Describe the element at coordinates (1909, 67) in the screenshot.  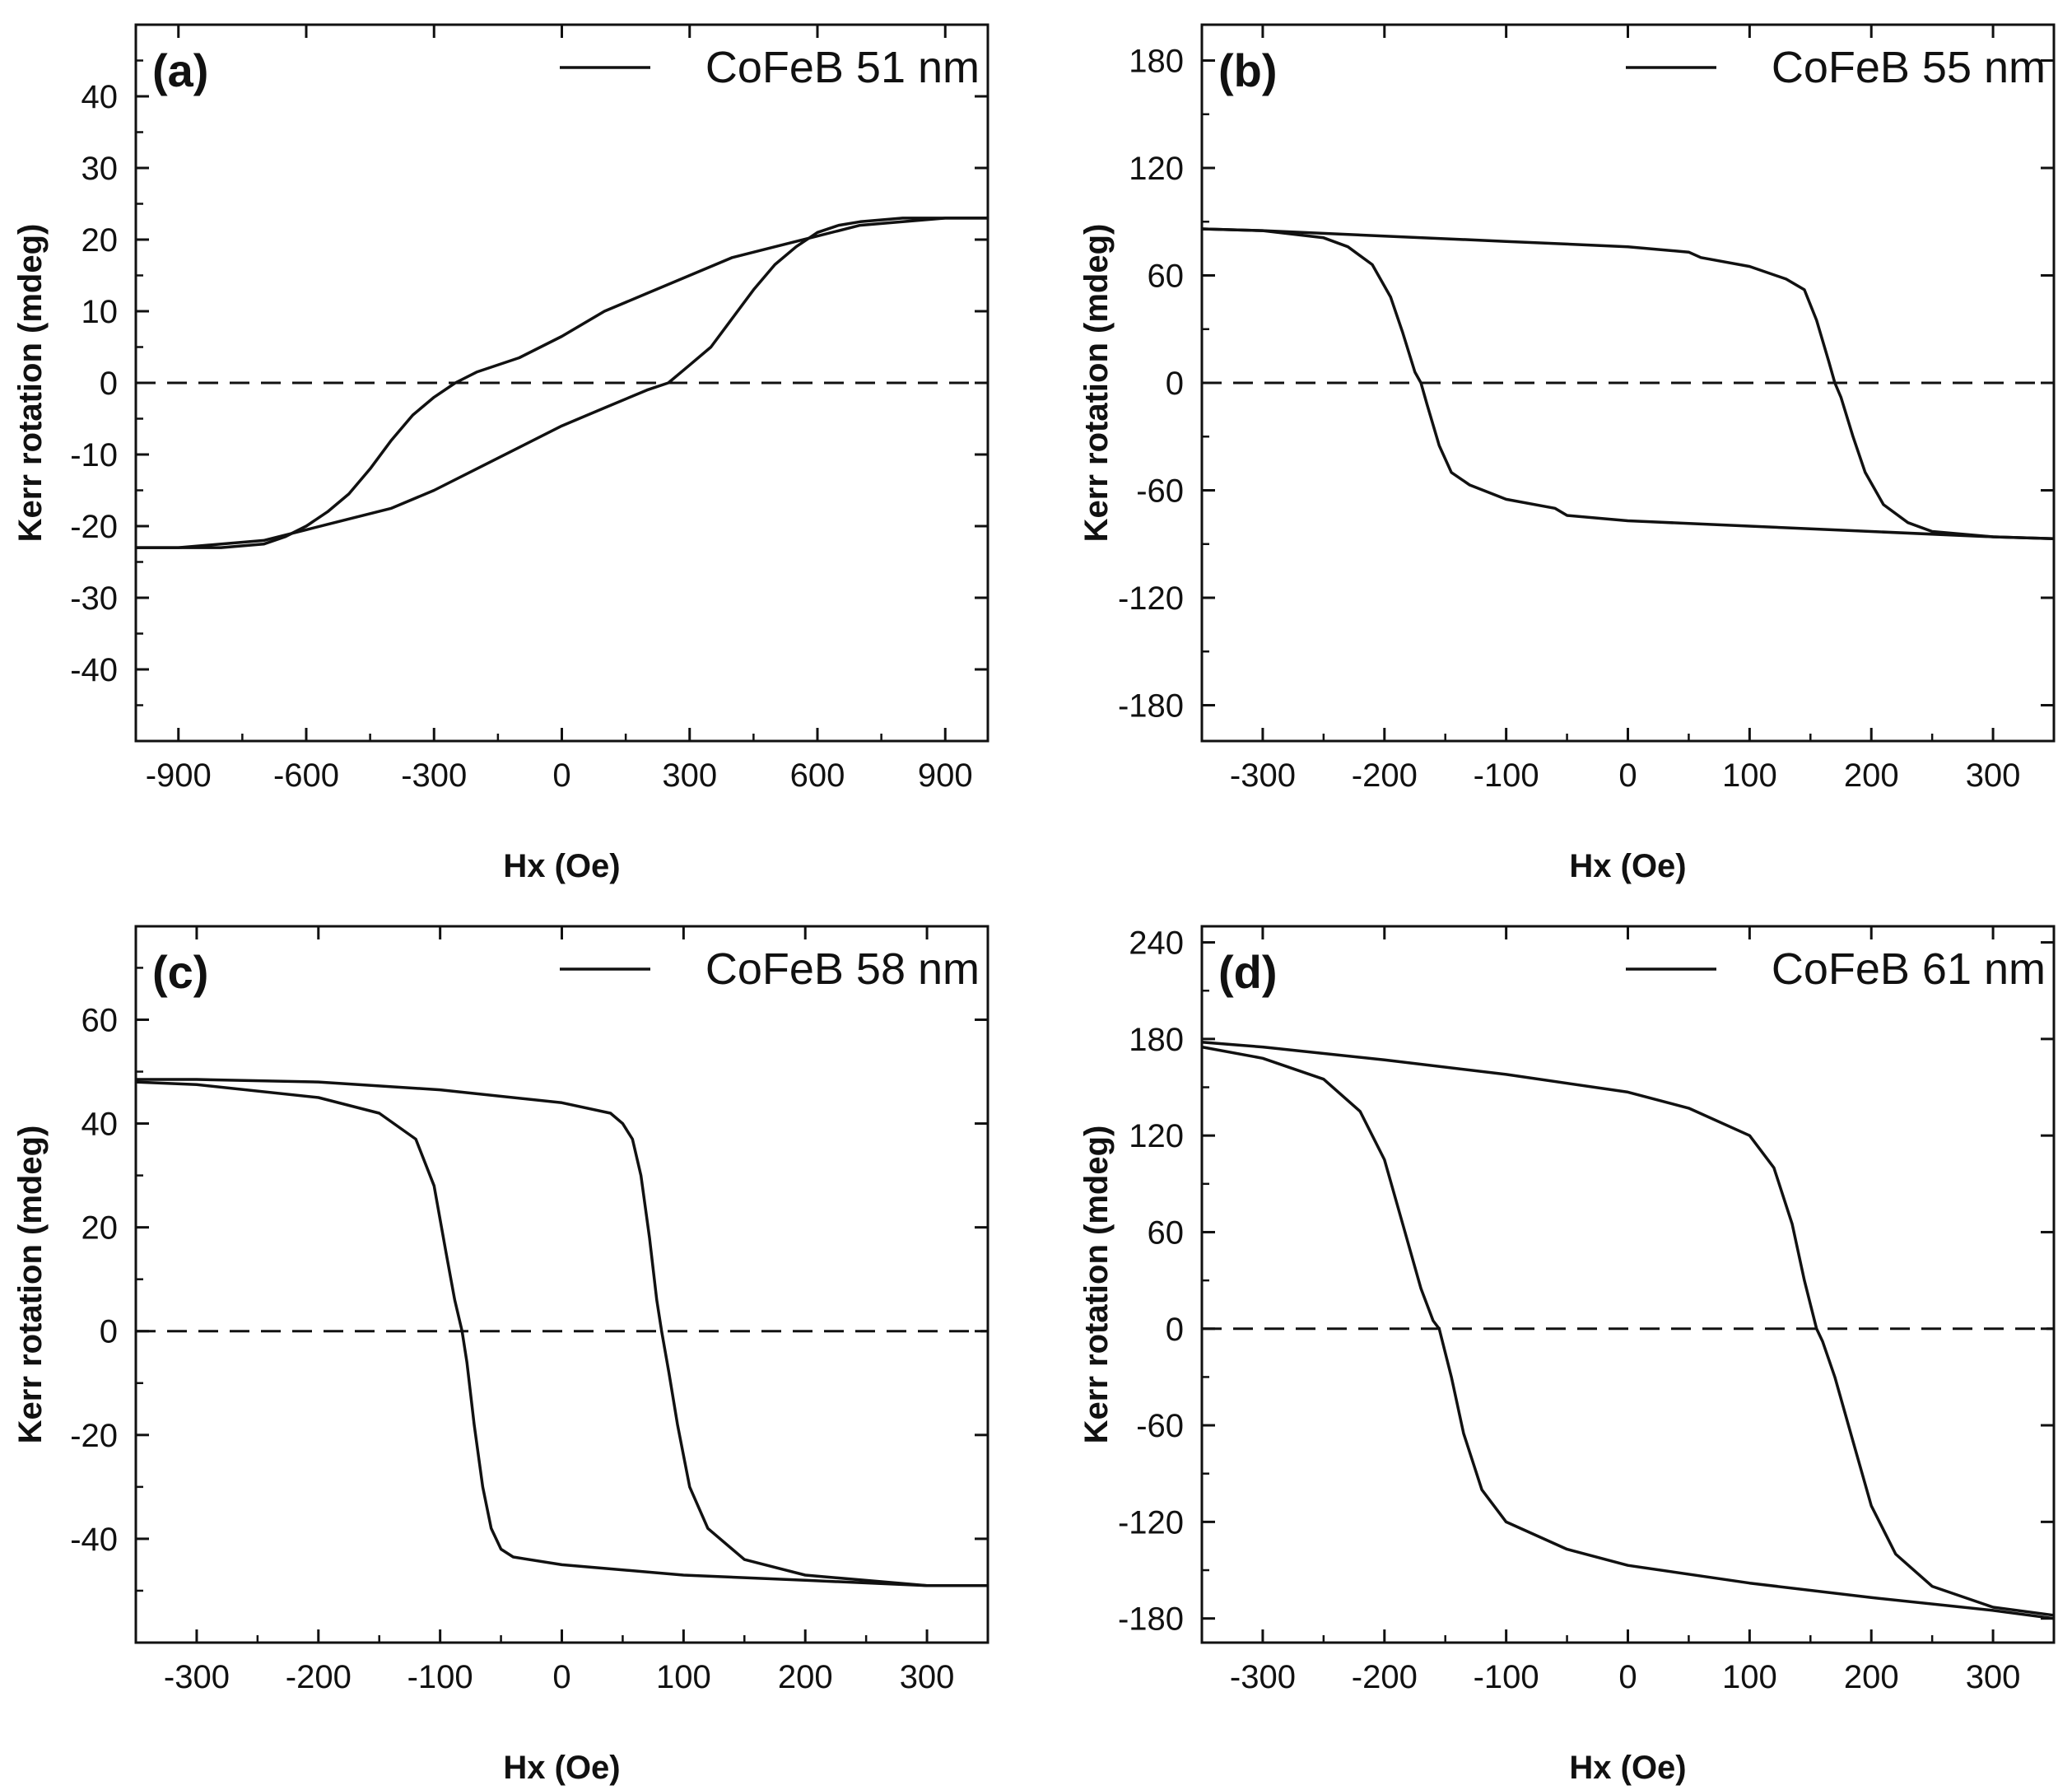
I see `legend-label: CoFeB 55 nm` at that location.